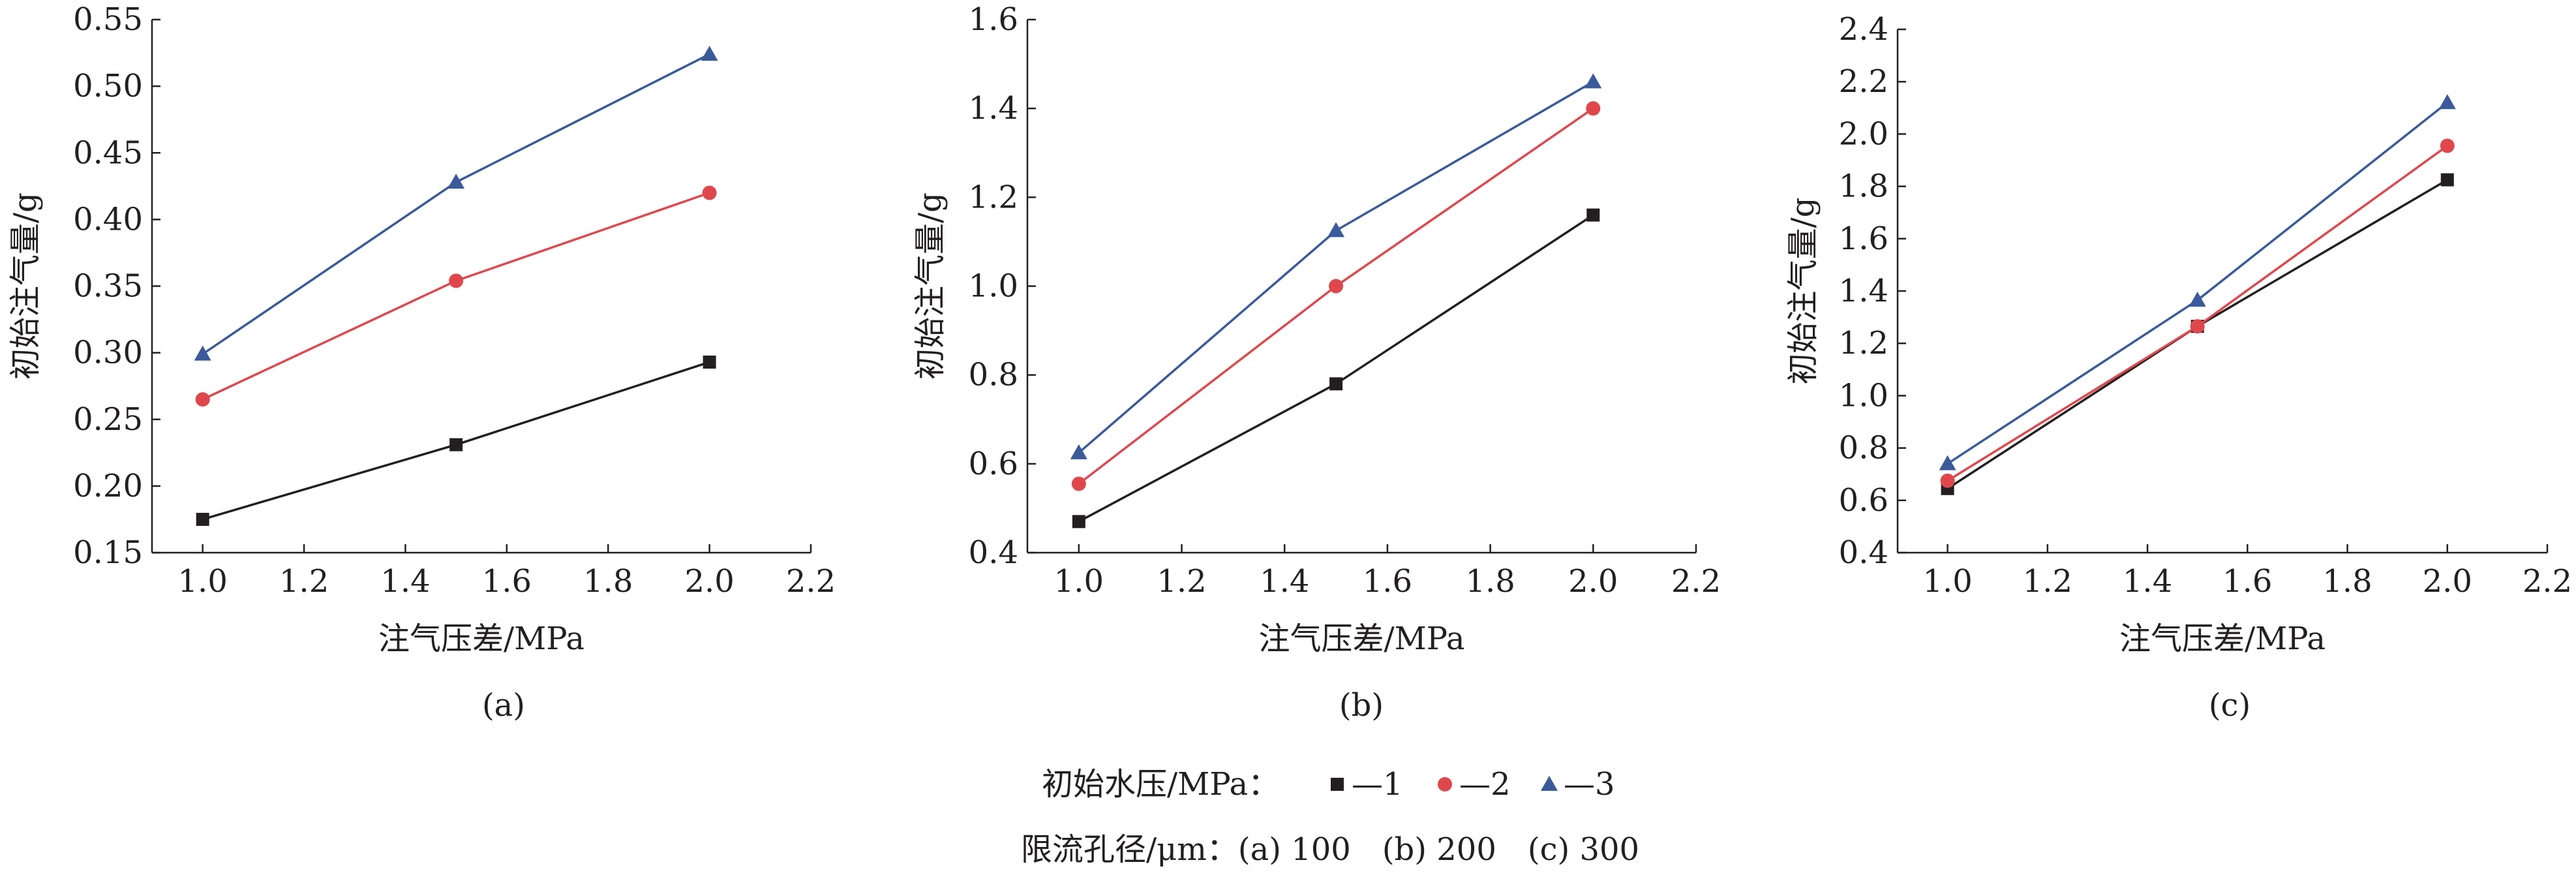 The height and width of the screenshot is (875, 2576). Describe the element at coordinates (108, 419) in the screenshot. I see `y-tick-label: 0.25` at that location.